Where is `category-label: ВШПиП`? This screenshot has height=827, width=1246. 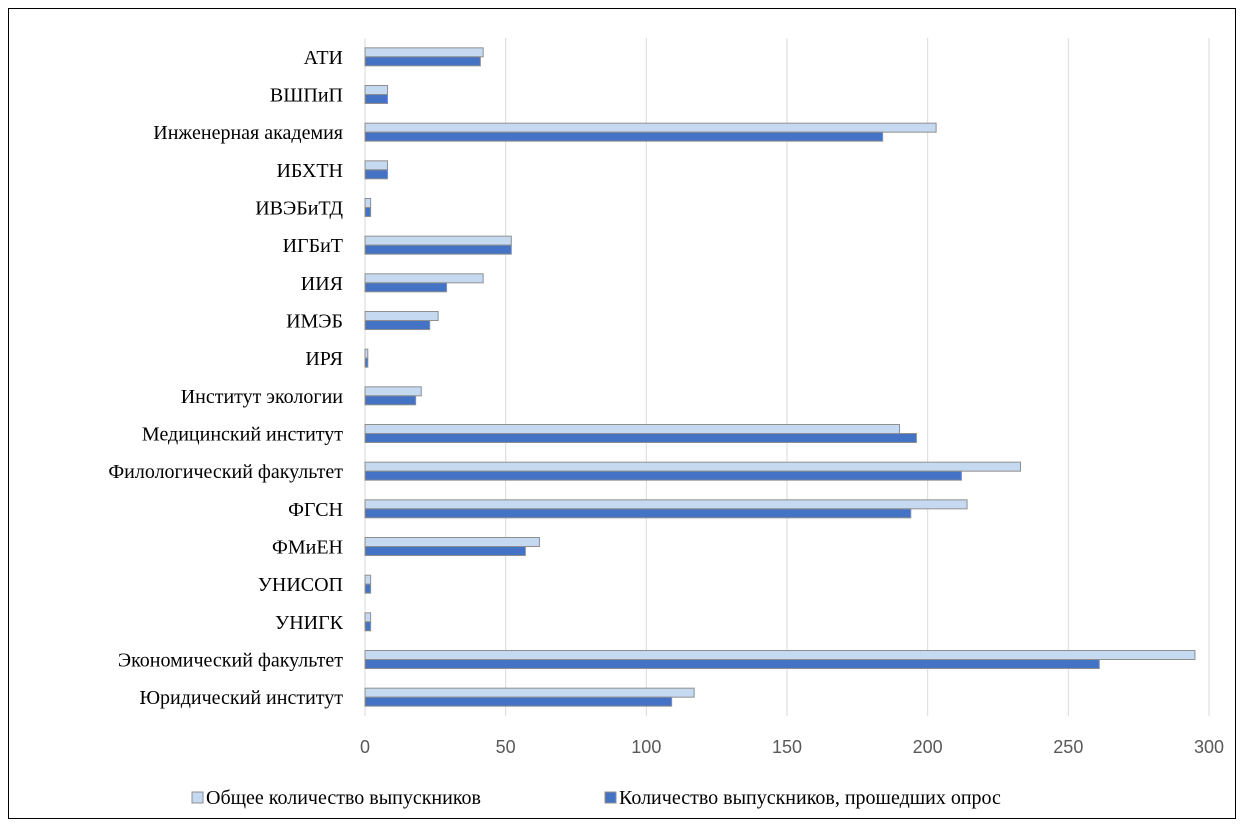 category-label: ВШПиП is located at coordinates (306, 96).